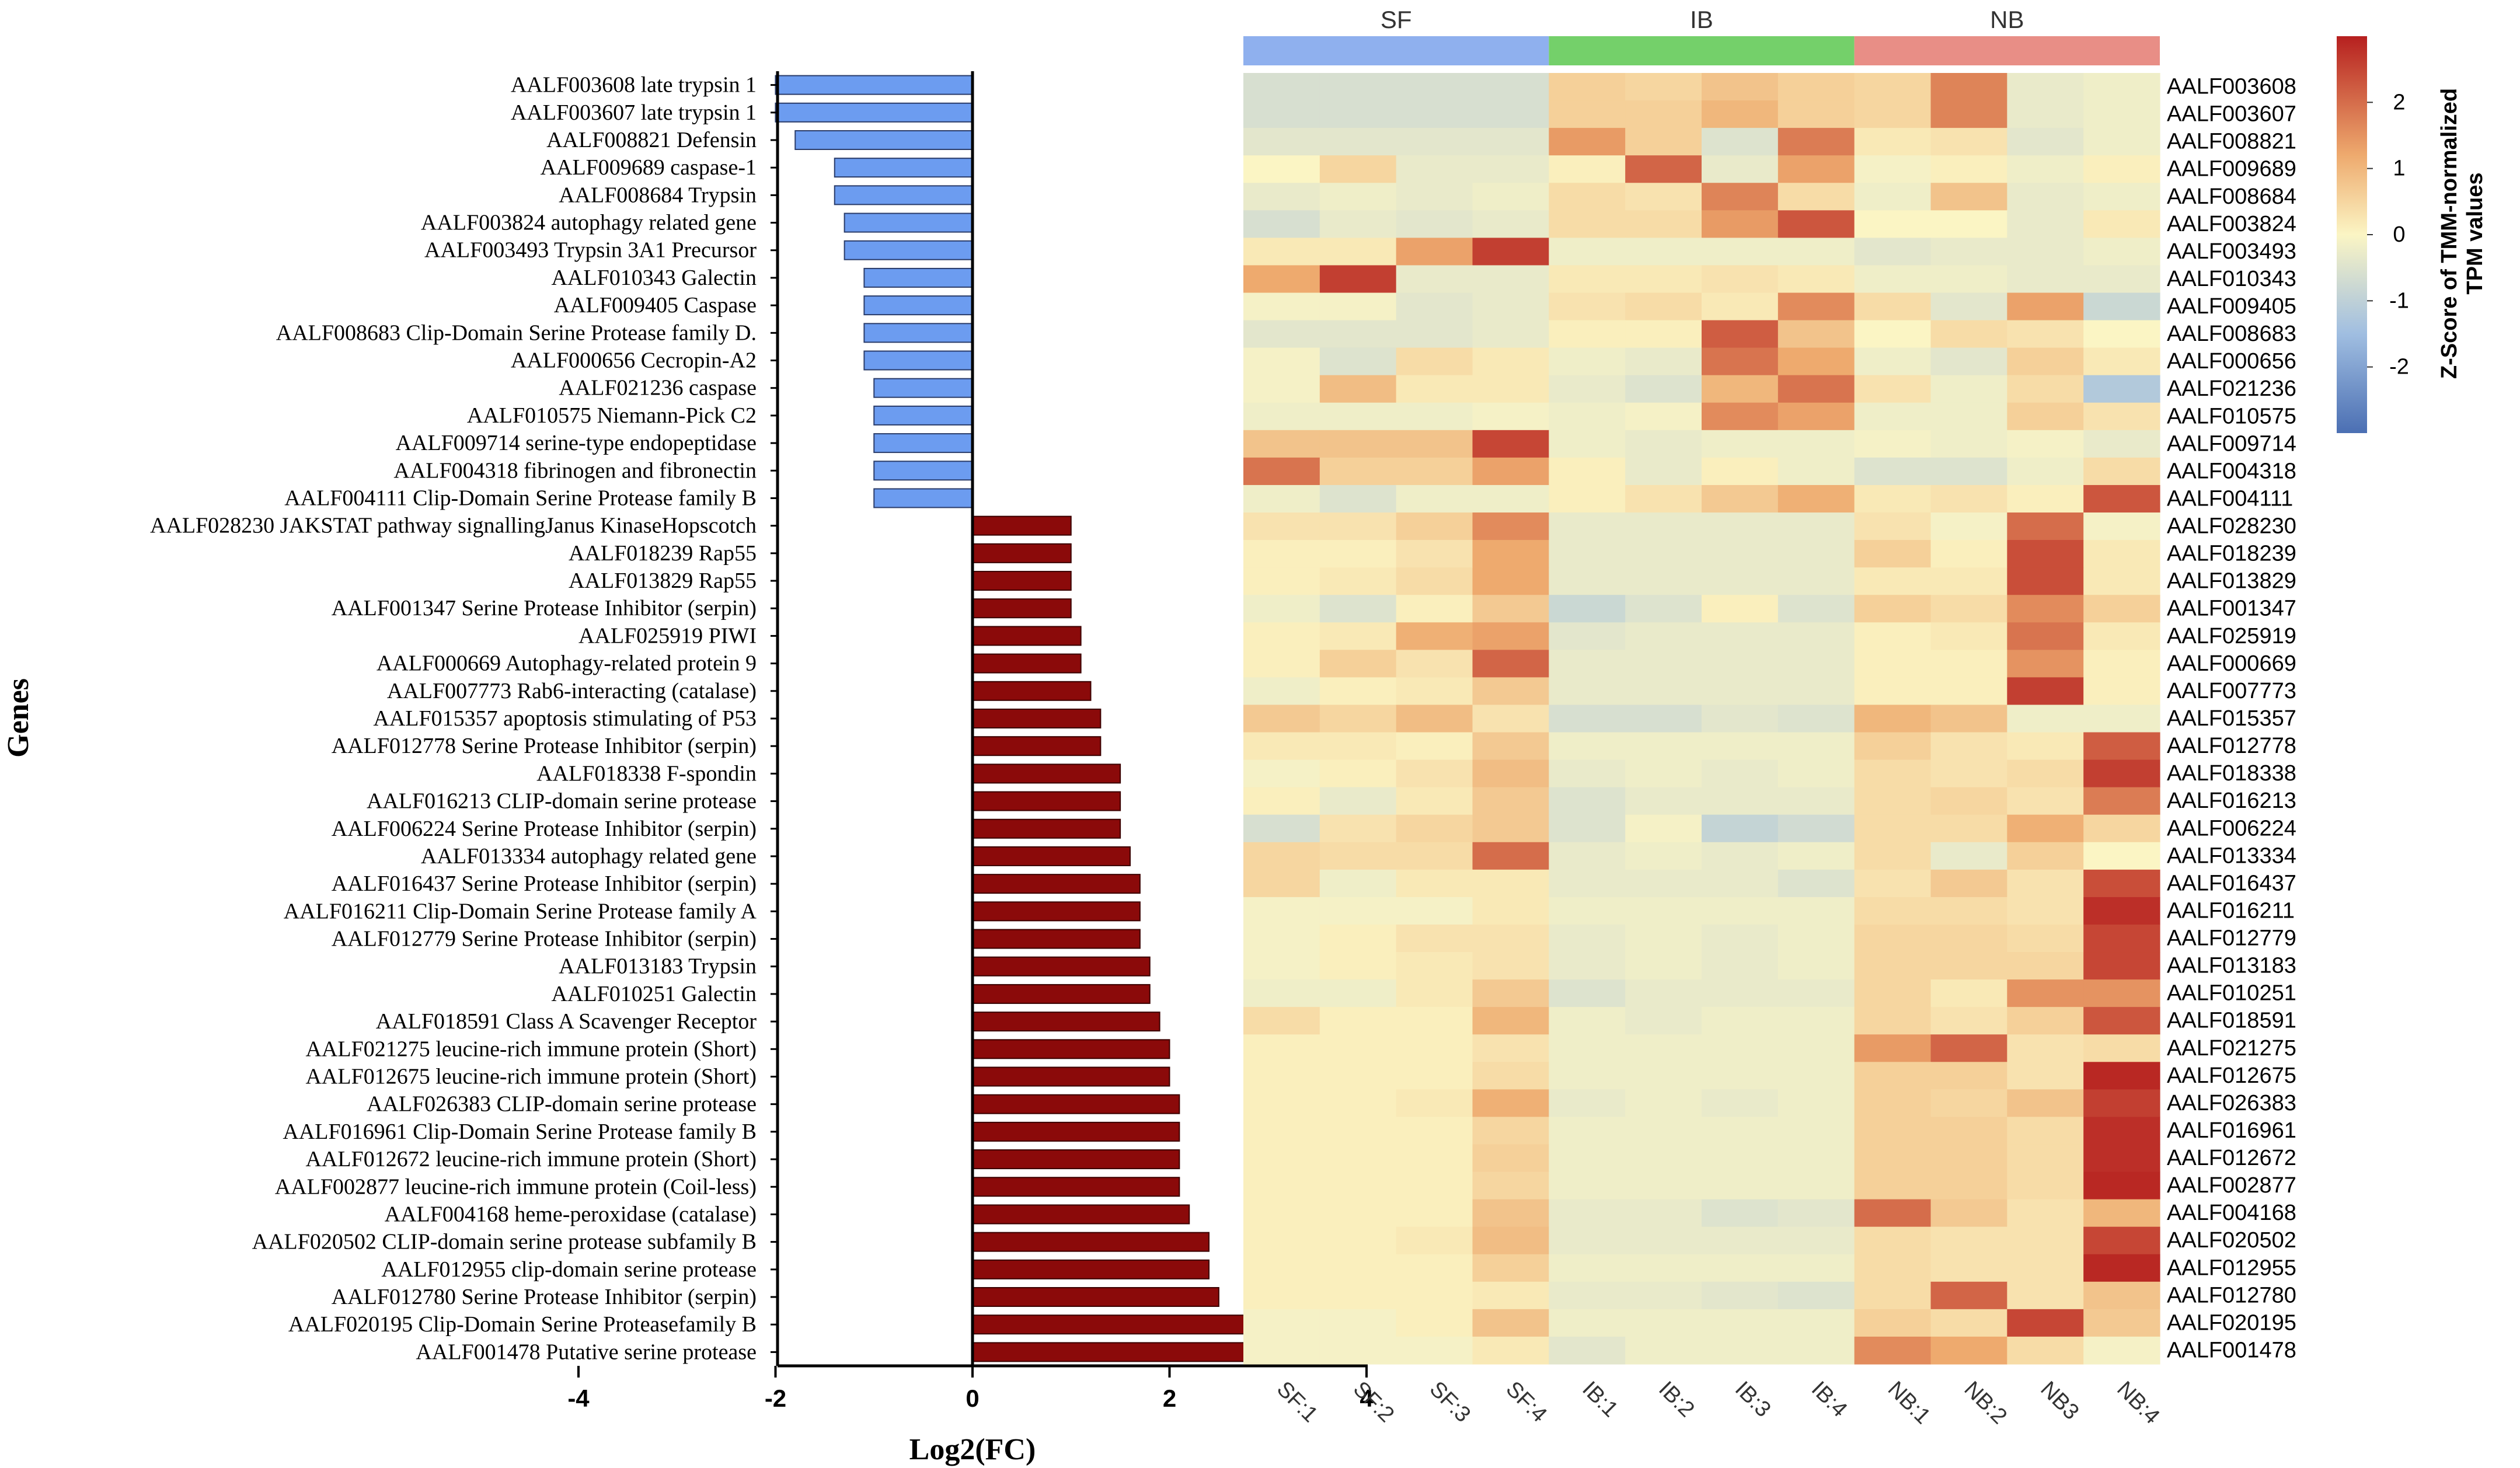  Describe the element at coordinates (2231, 416) in the screenshot. I see `heatmap-row-label: AALF010575` at that location.